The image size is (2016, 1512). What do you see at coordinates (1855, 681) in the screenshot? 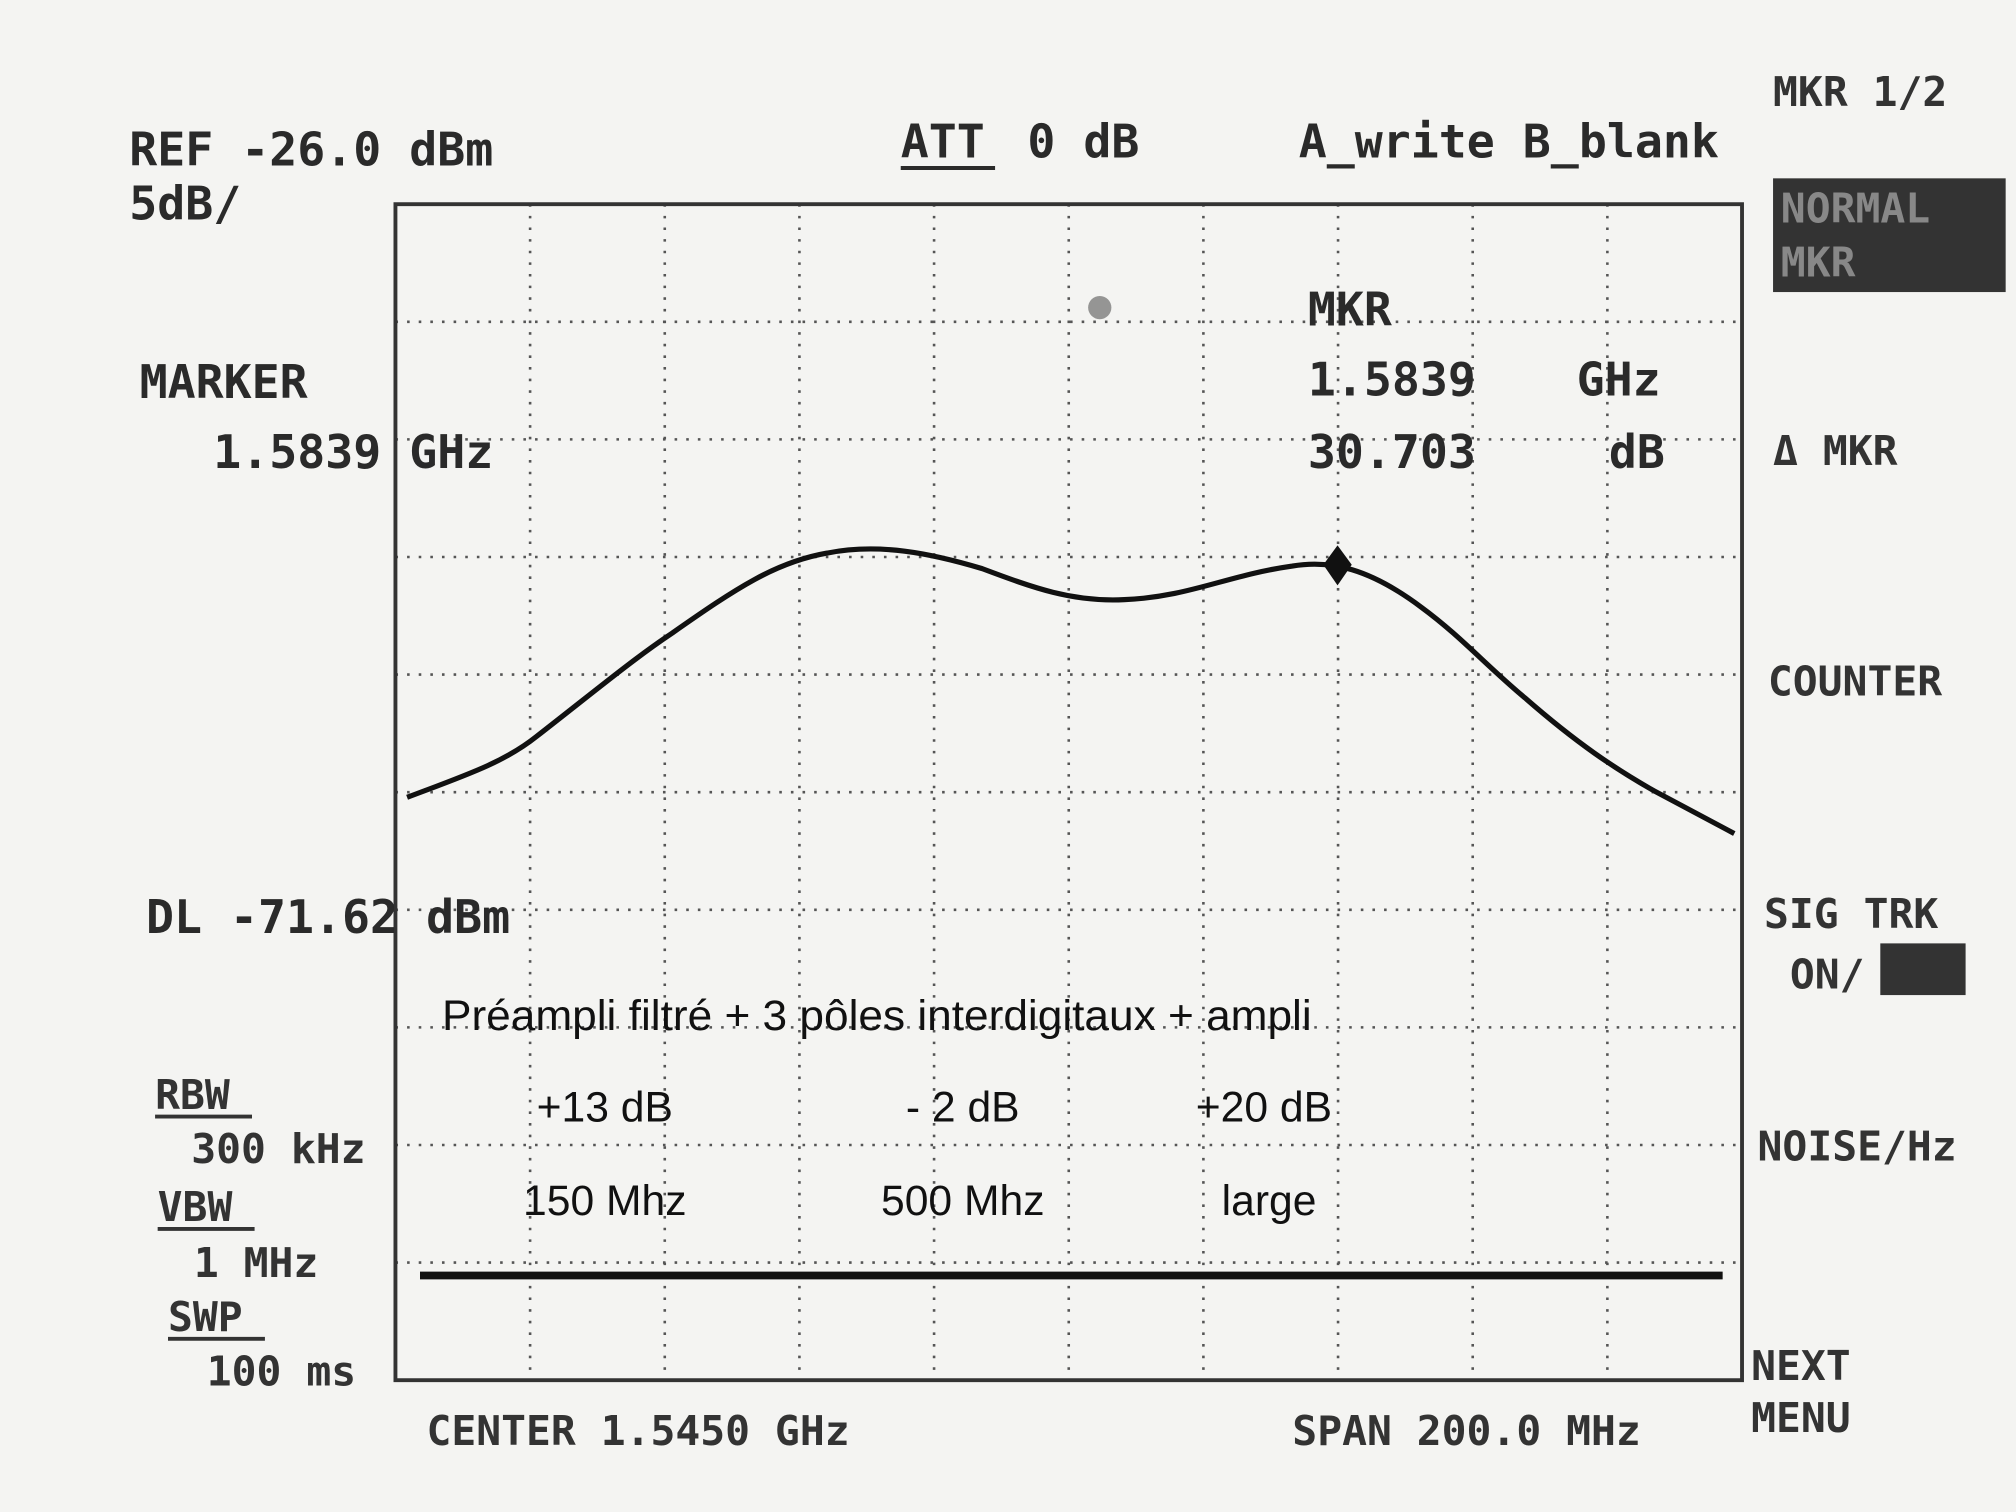
I see `softkey: COUNTER` at bounding box center [1855, 681].